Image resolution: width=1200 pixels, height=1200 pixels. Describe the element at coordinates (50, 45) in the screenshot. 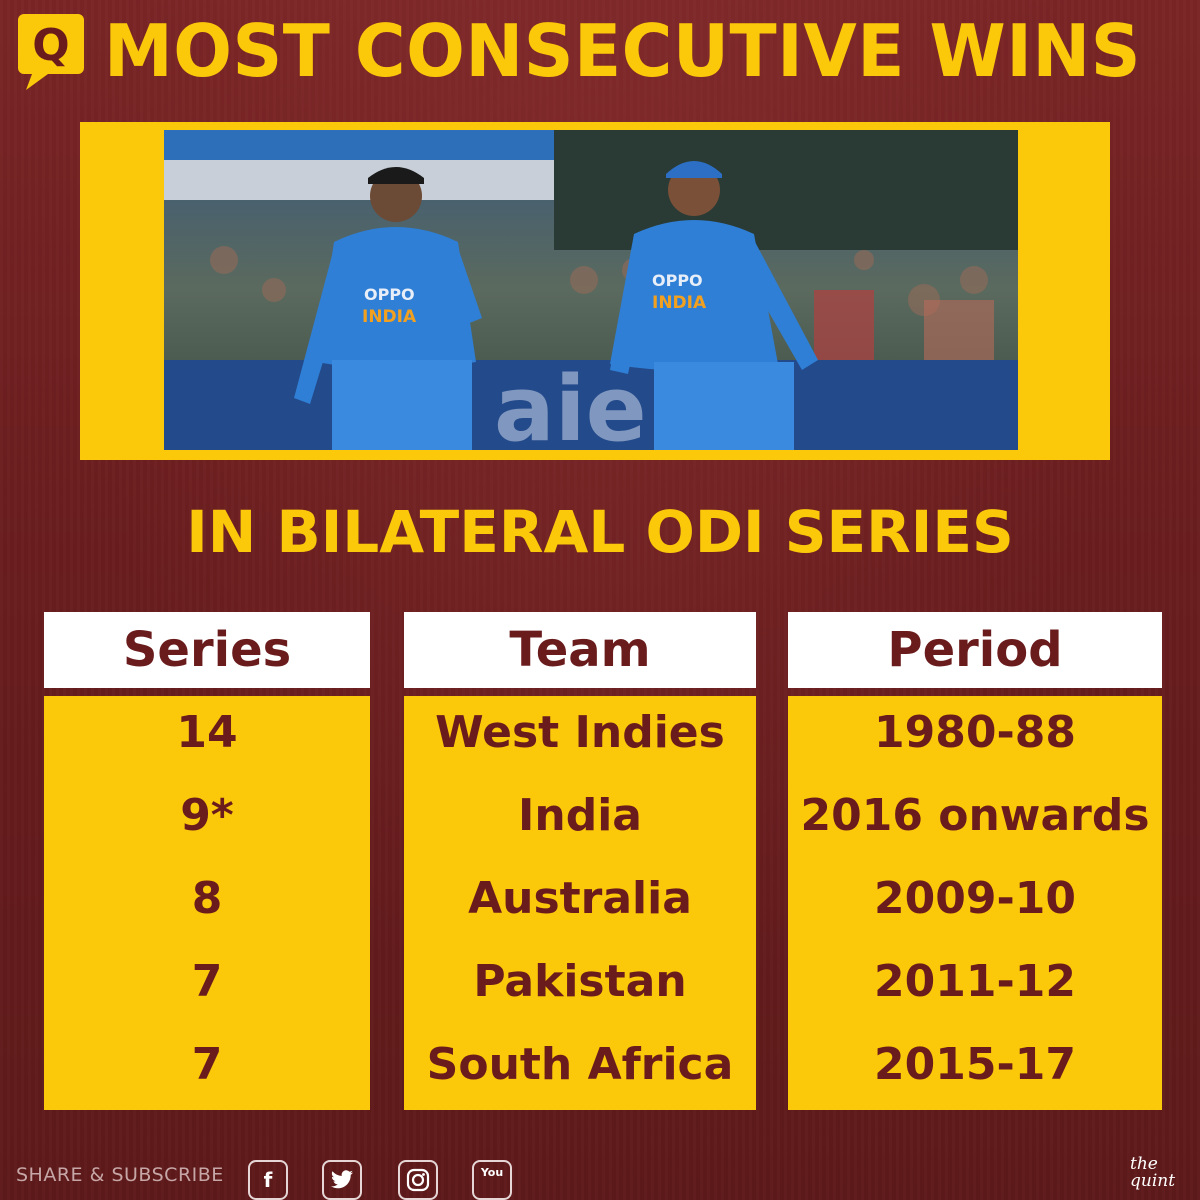

I see `logo-letter: Q` at that location.